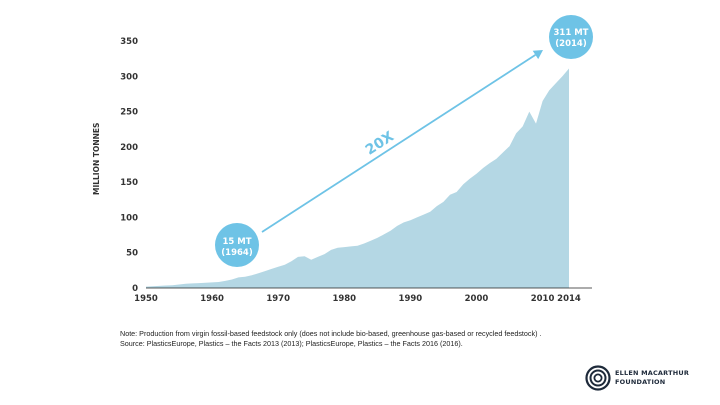 The height and width of the screenshot is (405, 720). I want to click on x-tick-label: 2014, so click(569, 299).